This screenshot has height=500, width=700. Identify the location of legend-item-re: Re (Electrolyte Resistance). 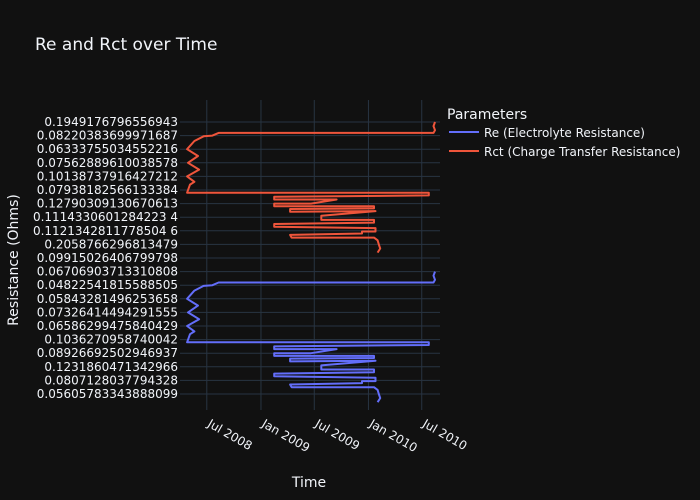
(547, 133).